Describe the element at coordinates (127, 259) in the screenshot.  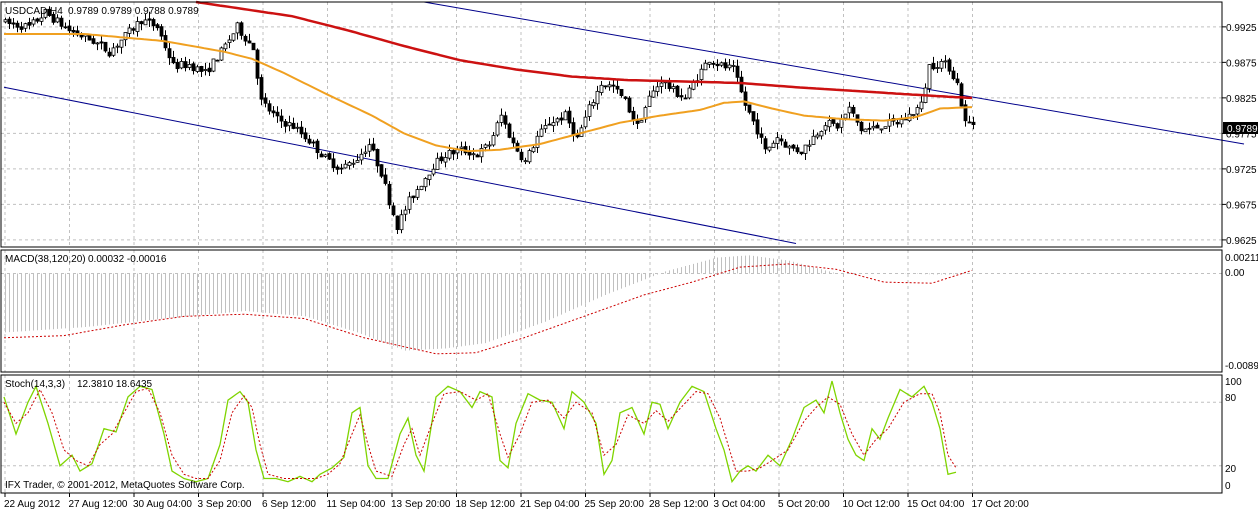
I see `macd-values: 0.00032 -0.00016` at that location.